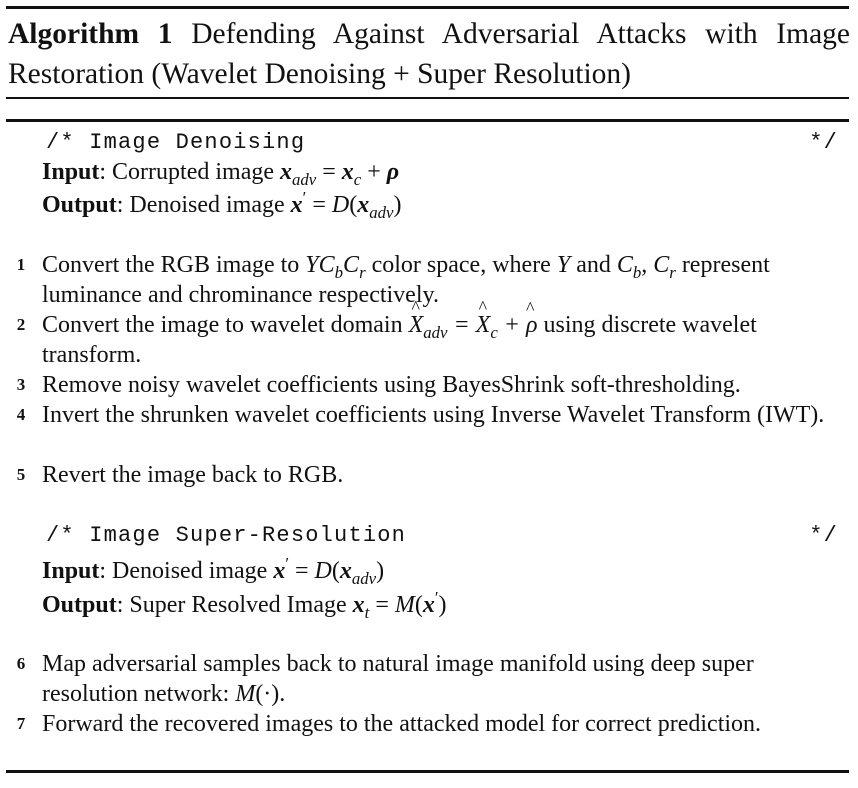 The height and width of the screenshot is (788, 858). I want to click on denoising-output: Output: Denoised image x′ = D(xadv), so click(222, 204).